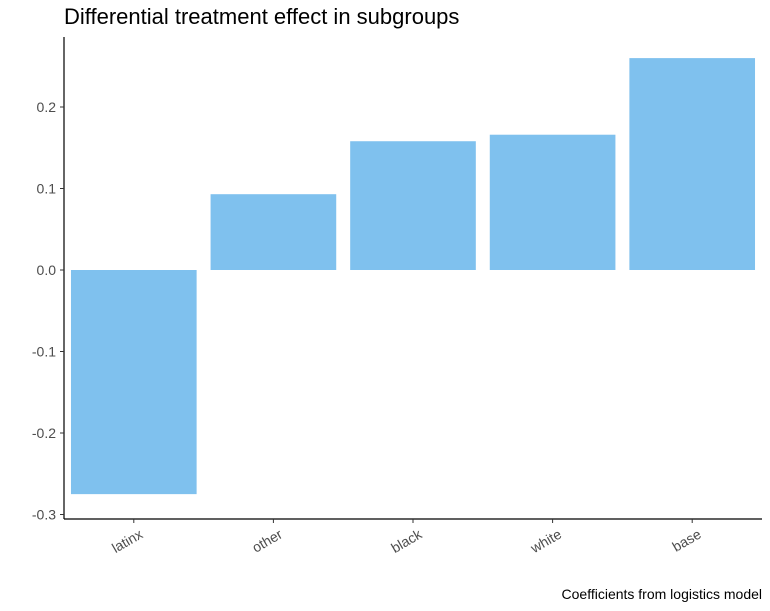  I want to click on x-tick-label-base: base, so click(686, 540).